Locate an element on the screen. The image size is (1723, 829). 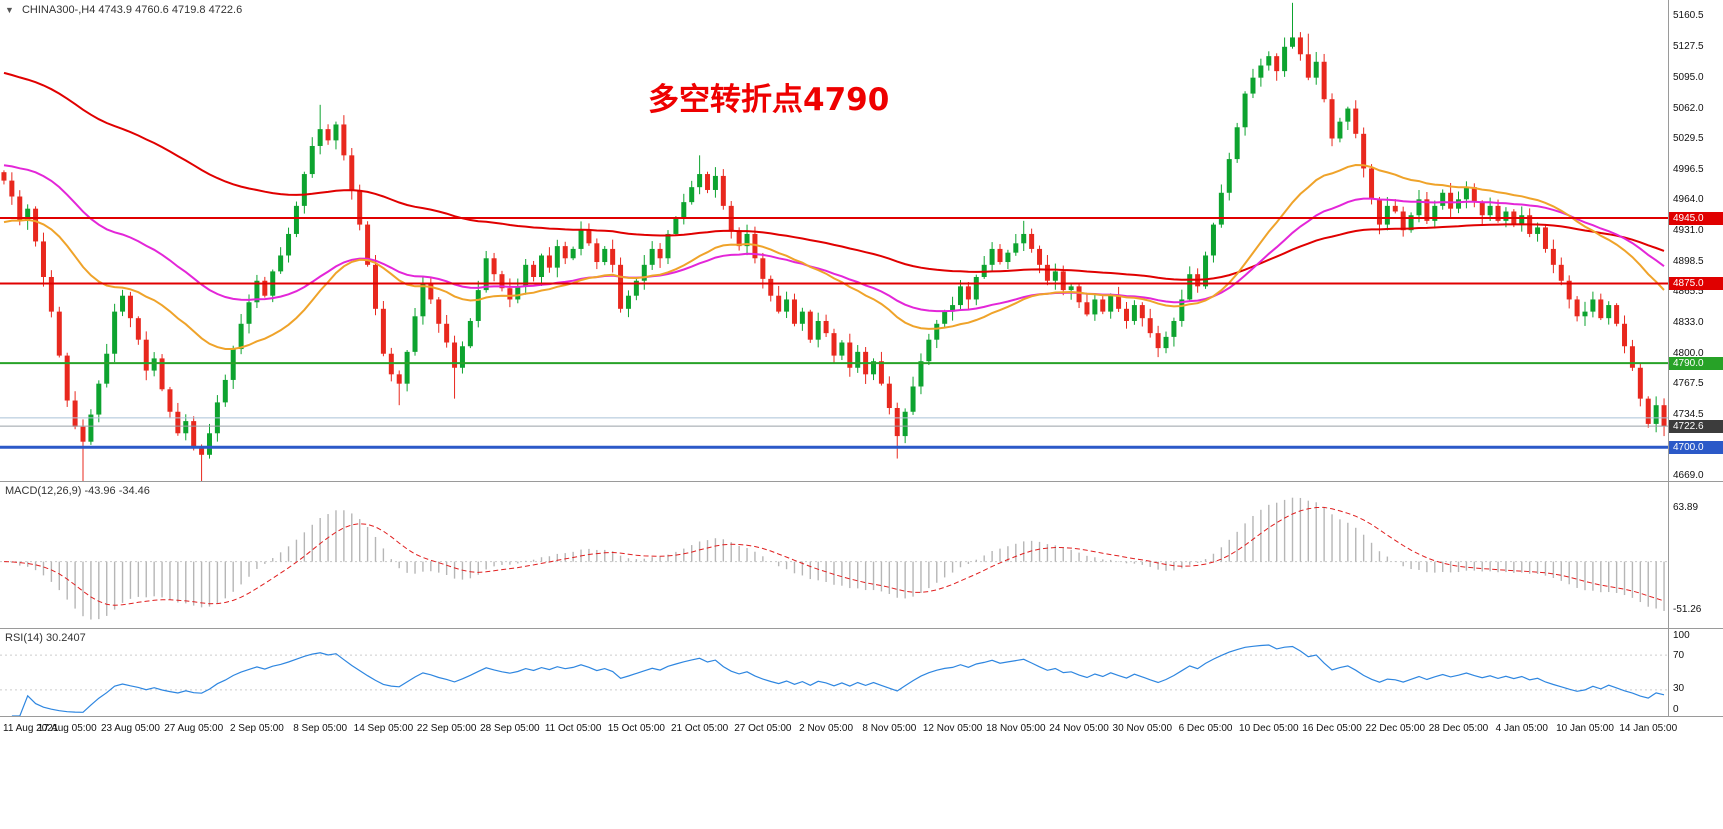
price-axis-label: 4898.5 is located at coordinates (1688, 261).